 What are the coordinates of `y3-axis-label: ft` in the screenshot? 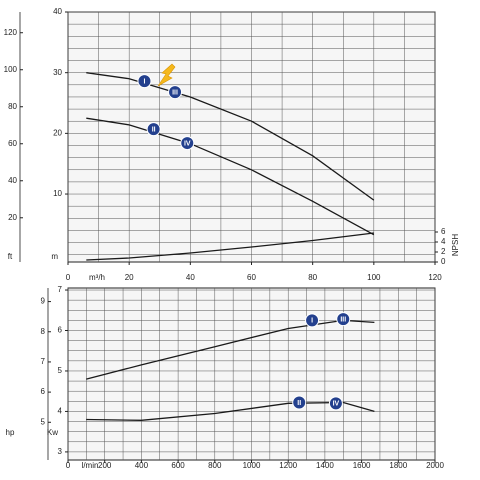 It's located at (10, 256).